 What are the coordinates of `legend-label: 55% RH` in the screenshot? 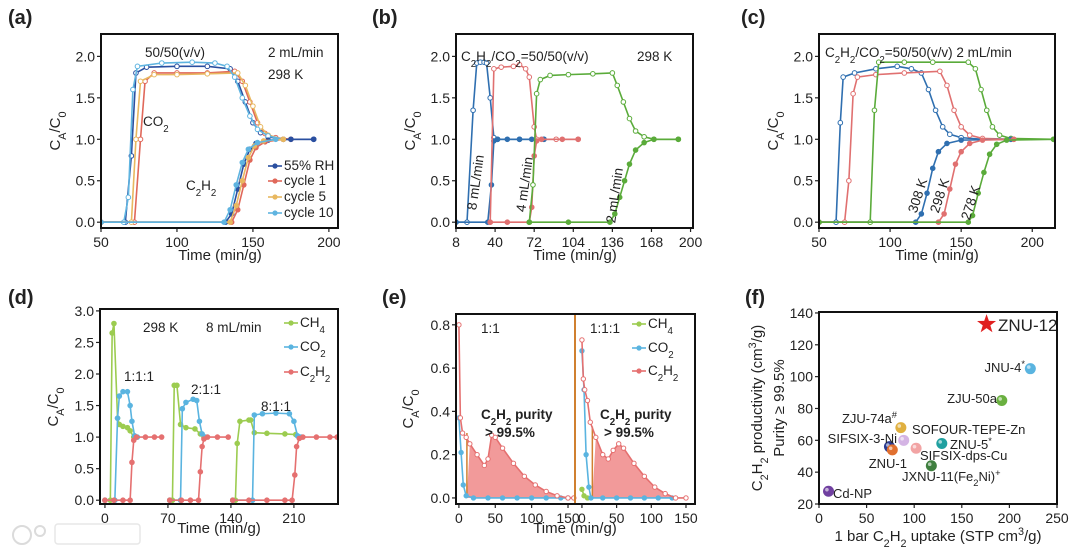 It's located at (309, 165).